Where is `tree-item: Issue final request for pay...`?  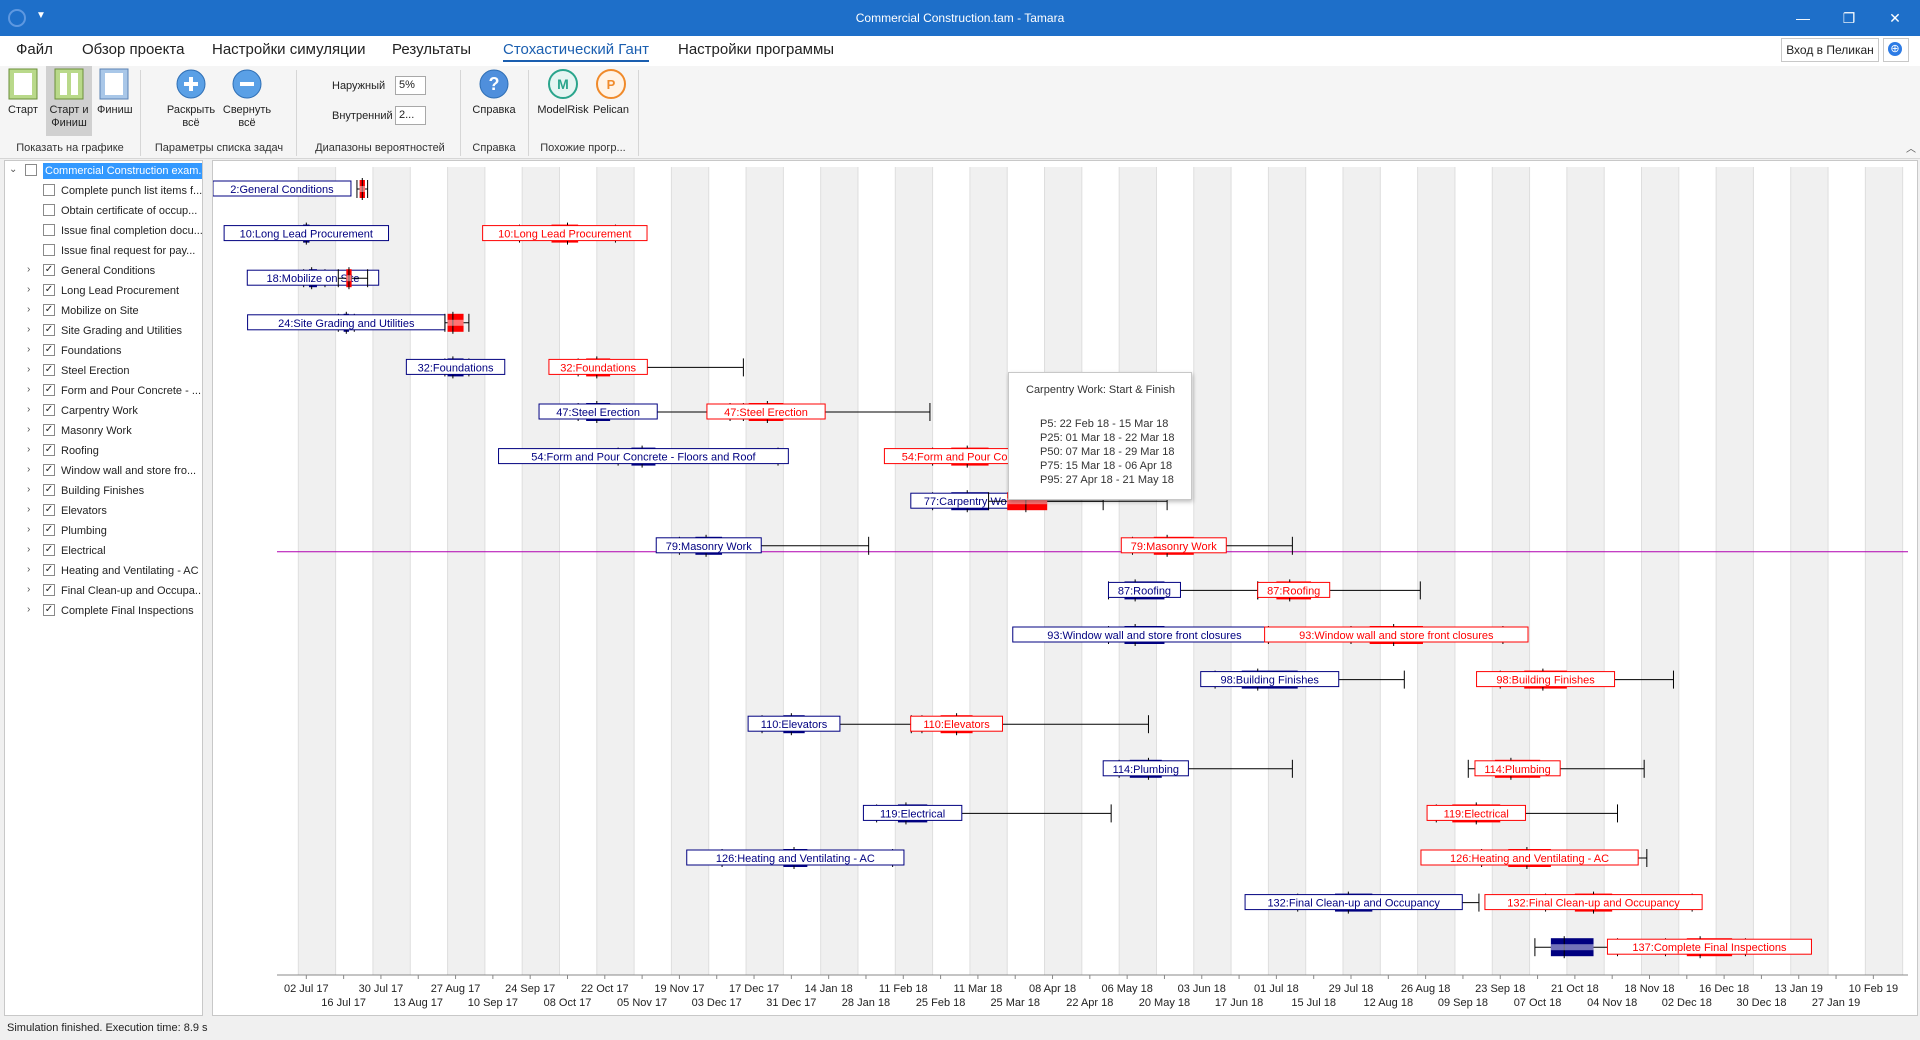 tree-item: Issue final request for pay... is located at coordinates (103, 251).